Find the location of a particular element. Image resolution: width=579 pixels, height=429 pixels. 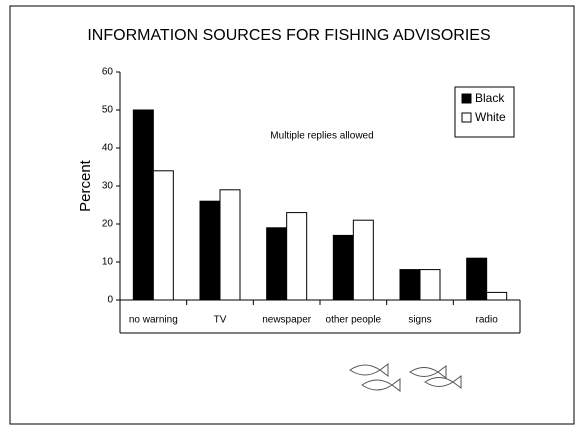

fish-illustration is located at coordinates (405, 377).